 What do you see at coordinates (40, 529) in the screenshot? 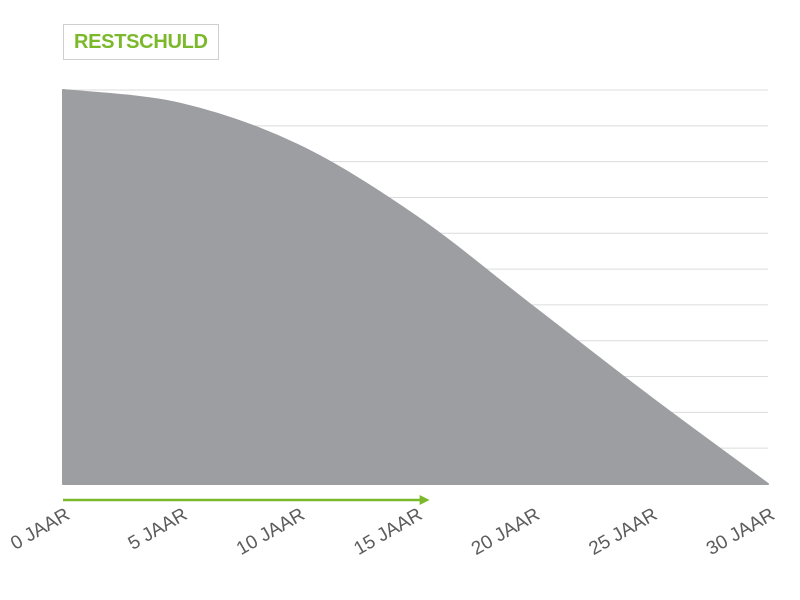
I see `x-tick-label: 0 JAAR` at bounding box center [40, 529].